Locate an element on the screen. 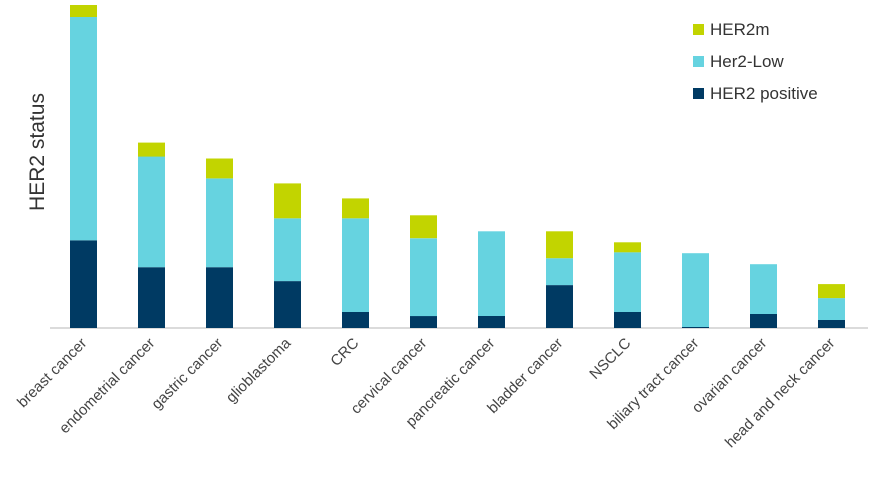 The image size is (871, 477). bar-head-and-neck-cancer-her2m is located at coordinates (831, 291).